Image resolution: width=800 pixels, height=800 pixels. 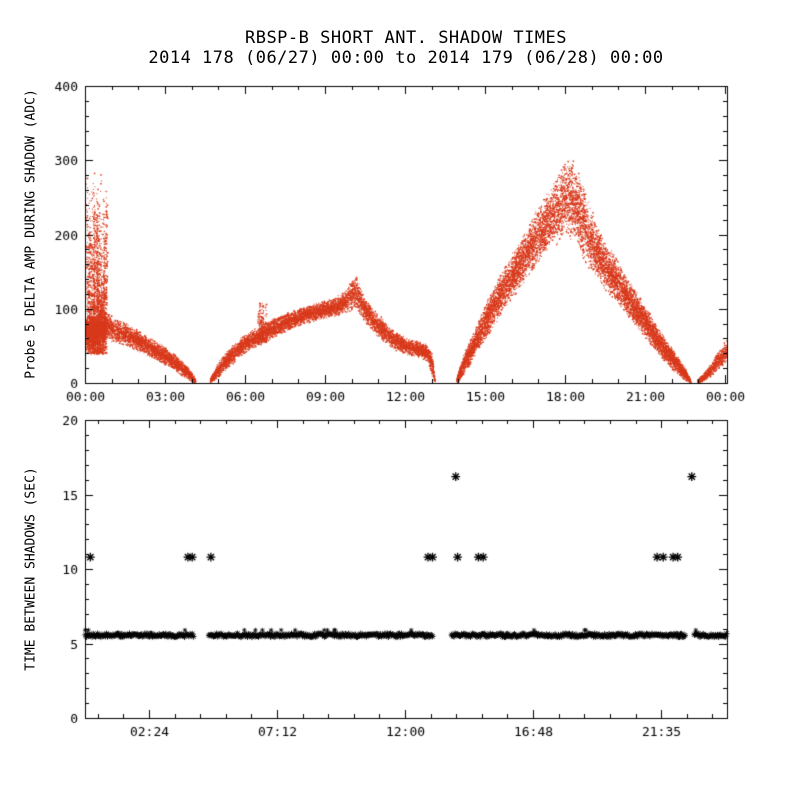 I want to click on chart-title: RBSP-B SHORT ANT. SHADOW TIMES, so click(x=406, y=38).